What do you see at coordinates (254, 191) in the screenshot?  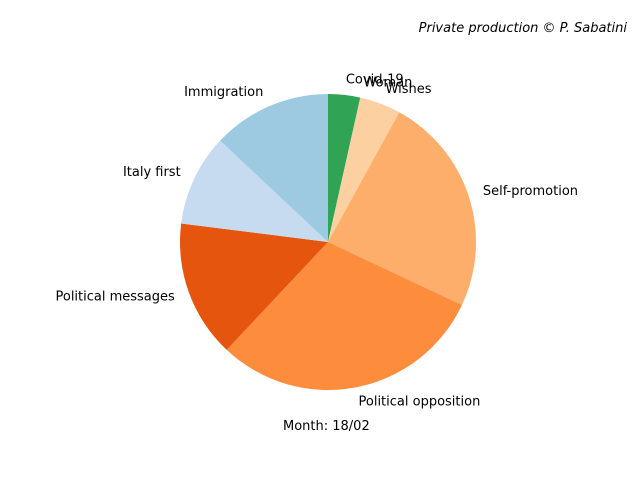 I see `pie-slice-italy-first` at bounding box center [254, 191].